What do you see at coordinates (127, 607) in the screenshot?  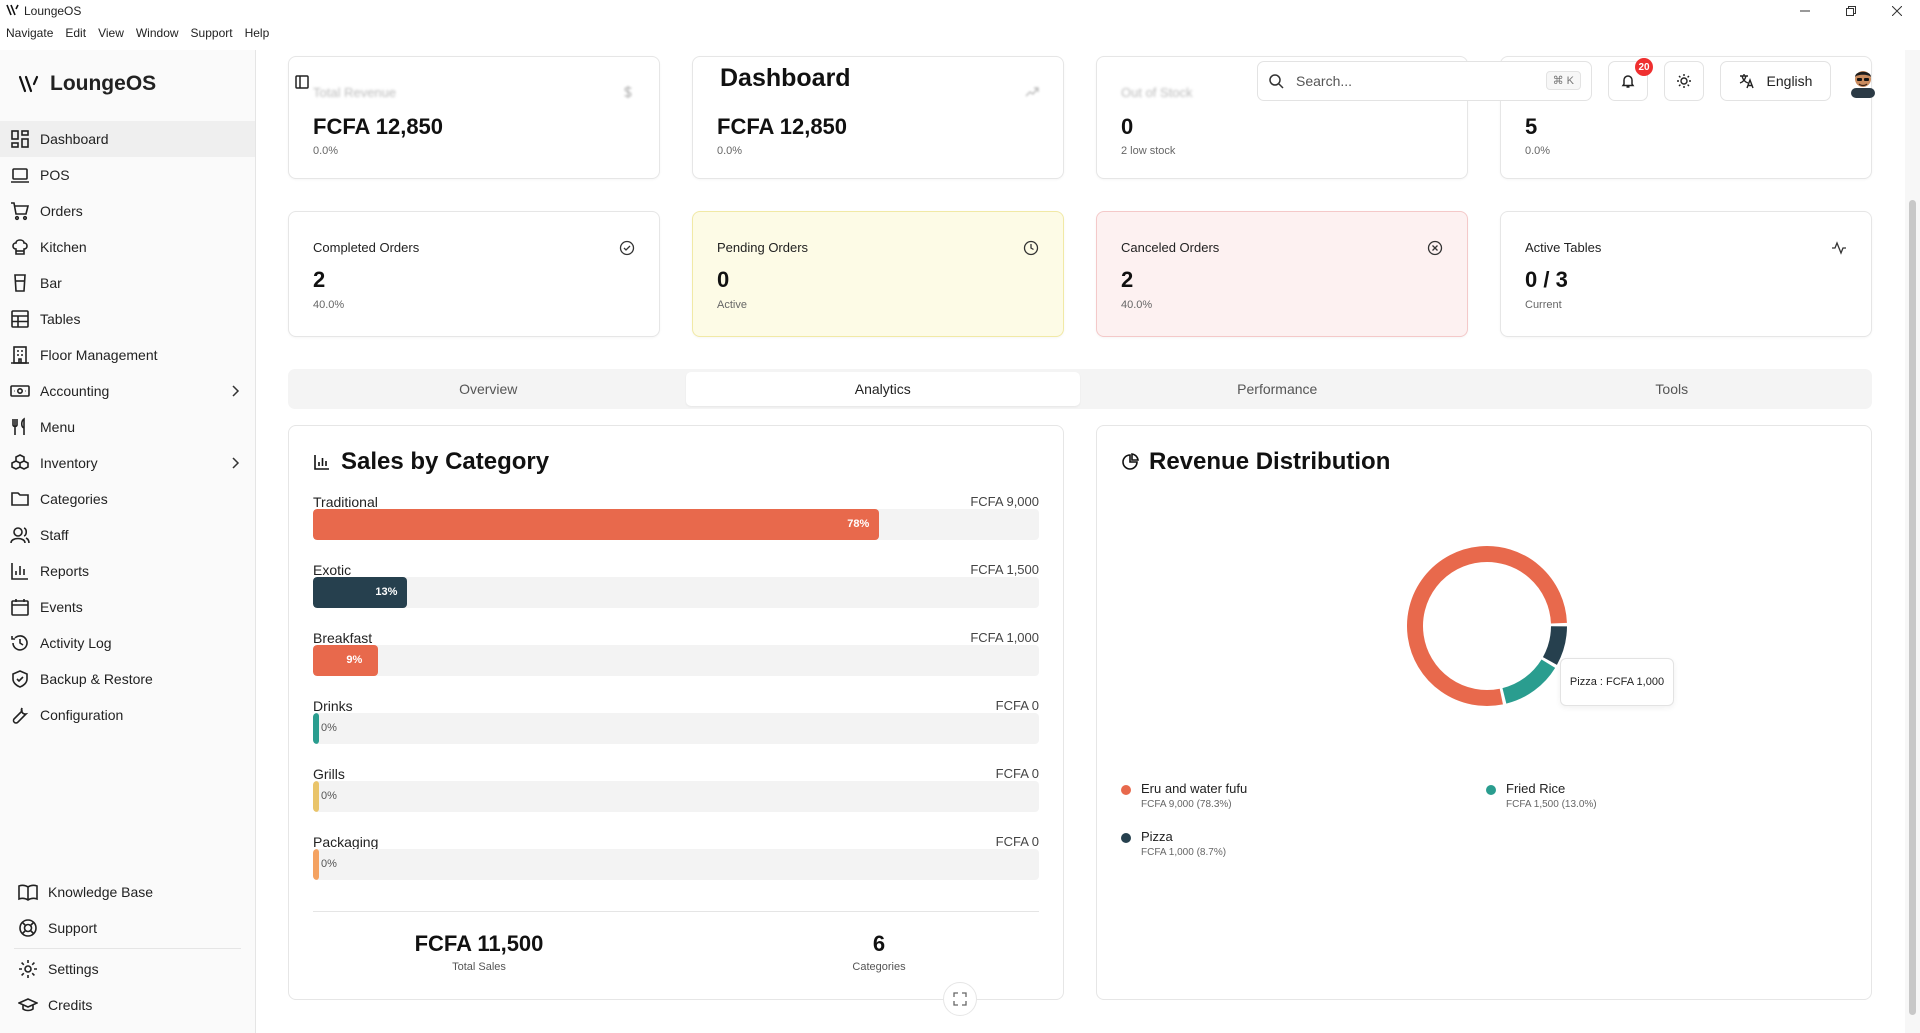 I see `sidebar-item-events: Events` at bounding box center [127, 607].